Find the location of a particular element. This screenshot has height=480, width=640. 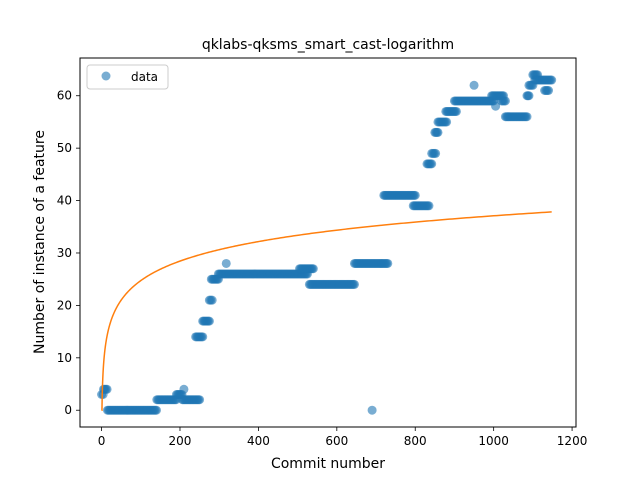

y-tick-label: 0 is located at coordinates (68, 410).